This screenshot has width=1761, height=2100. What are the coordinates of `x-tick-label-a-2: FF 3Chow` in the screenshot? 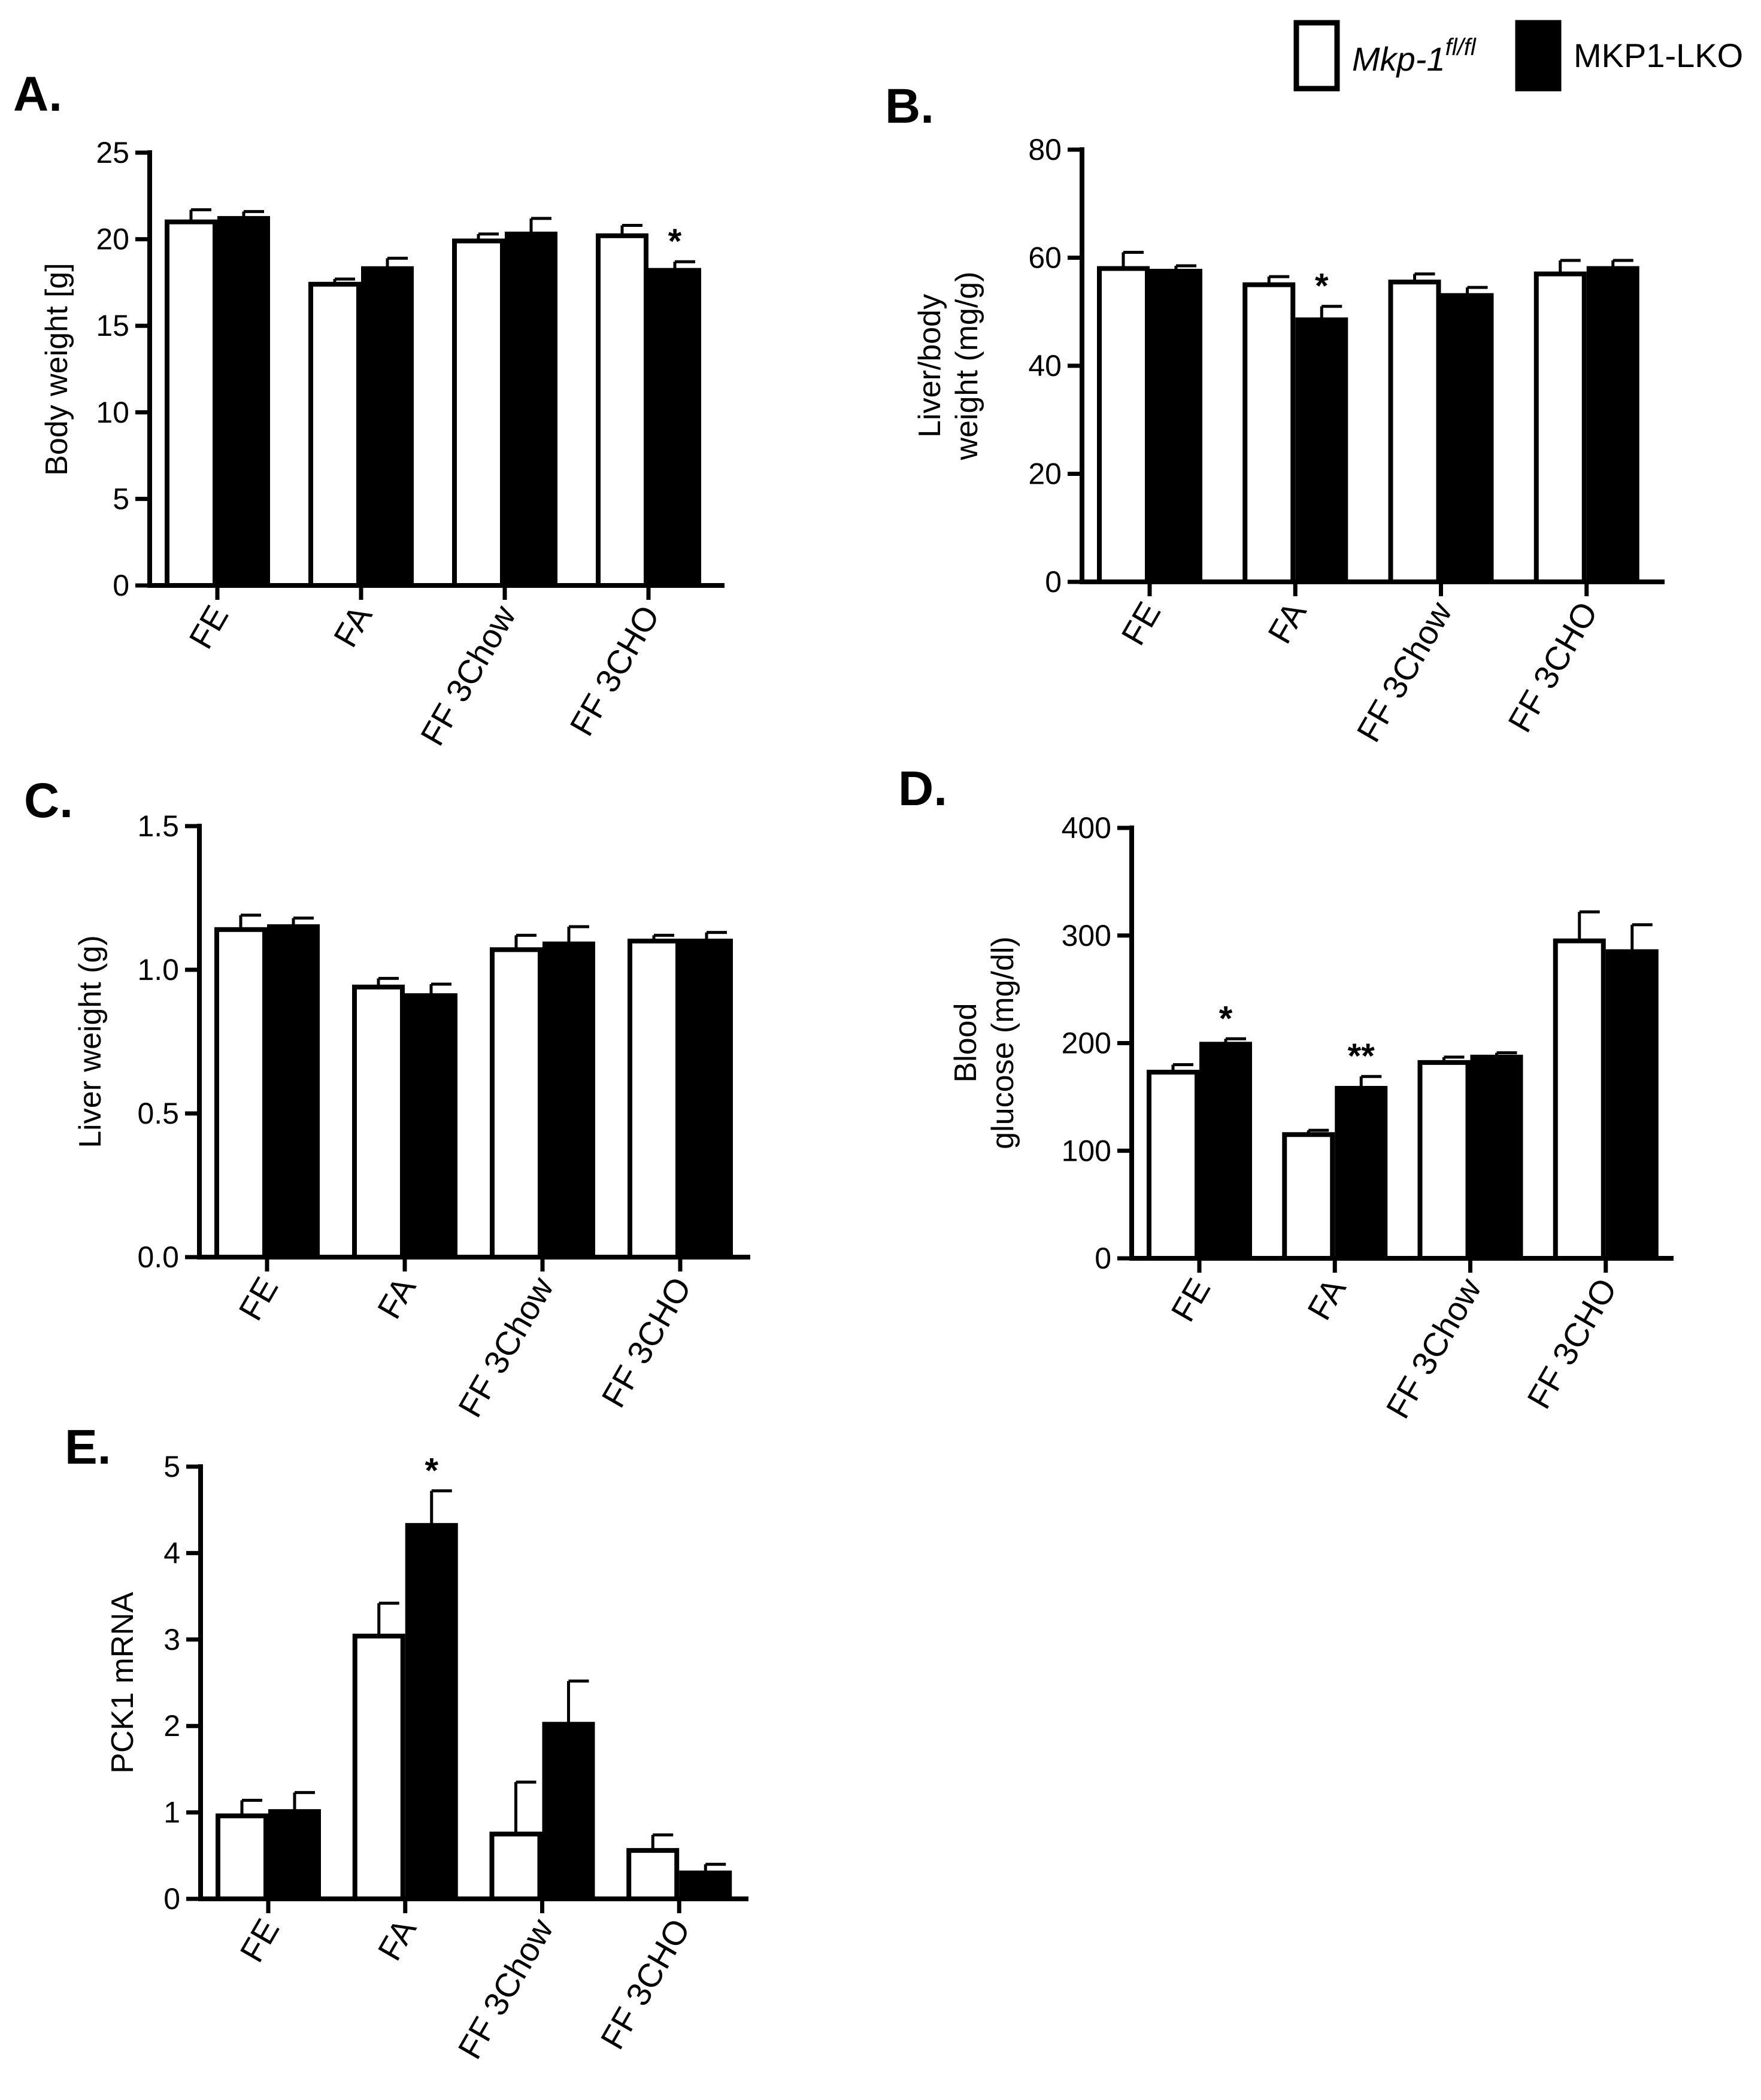 It's located at (468, 675).